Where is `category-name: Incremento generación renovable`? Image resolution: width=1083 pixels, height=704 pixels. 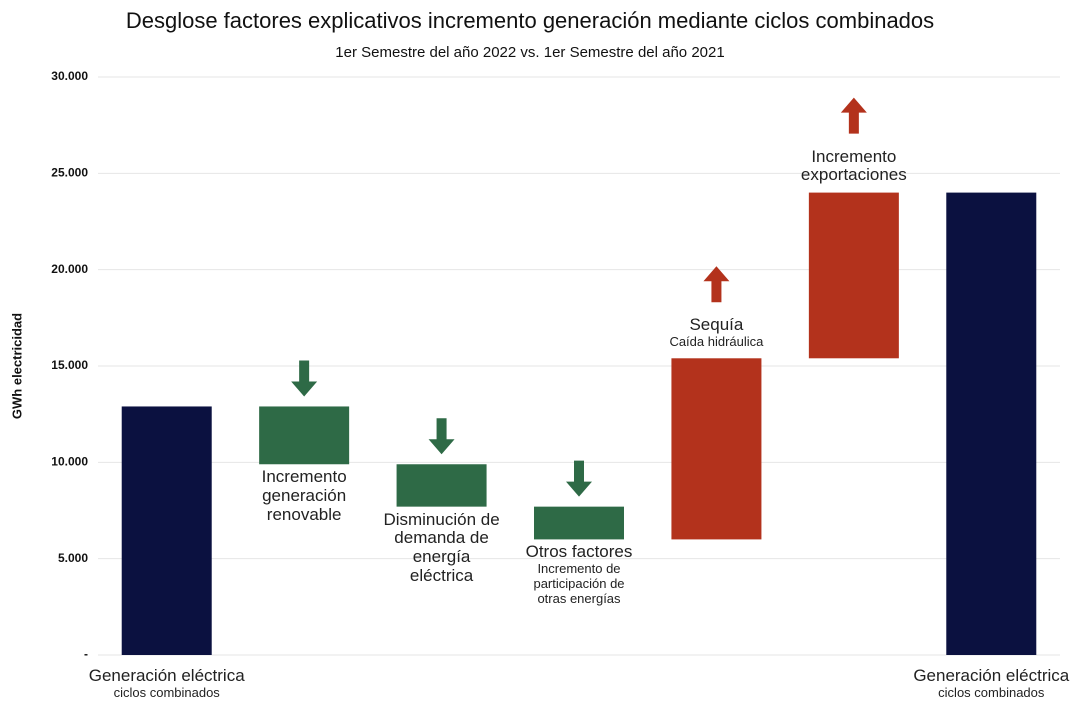 category-name: Incremento generación renovable is located at coordinates (304, 495).